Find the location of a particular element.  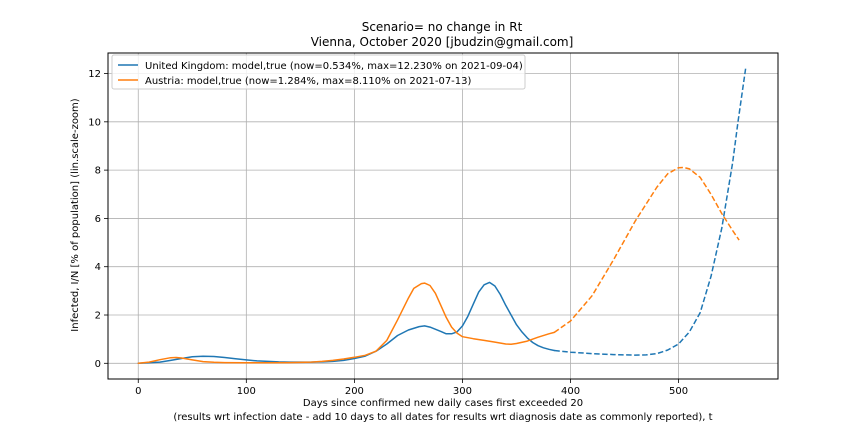

y-tick-label: 6 is located at coordinates (98, 219).